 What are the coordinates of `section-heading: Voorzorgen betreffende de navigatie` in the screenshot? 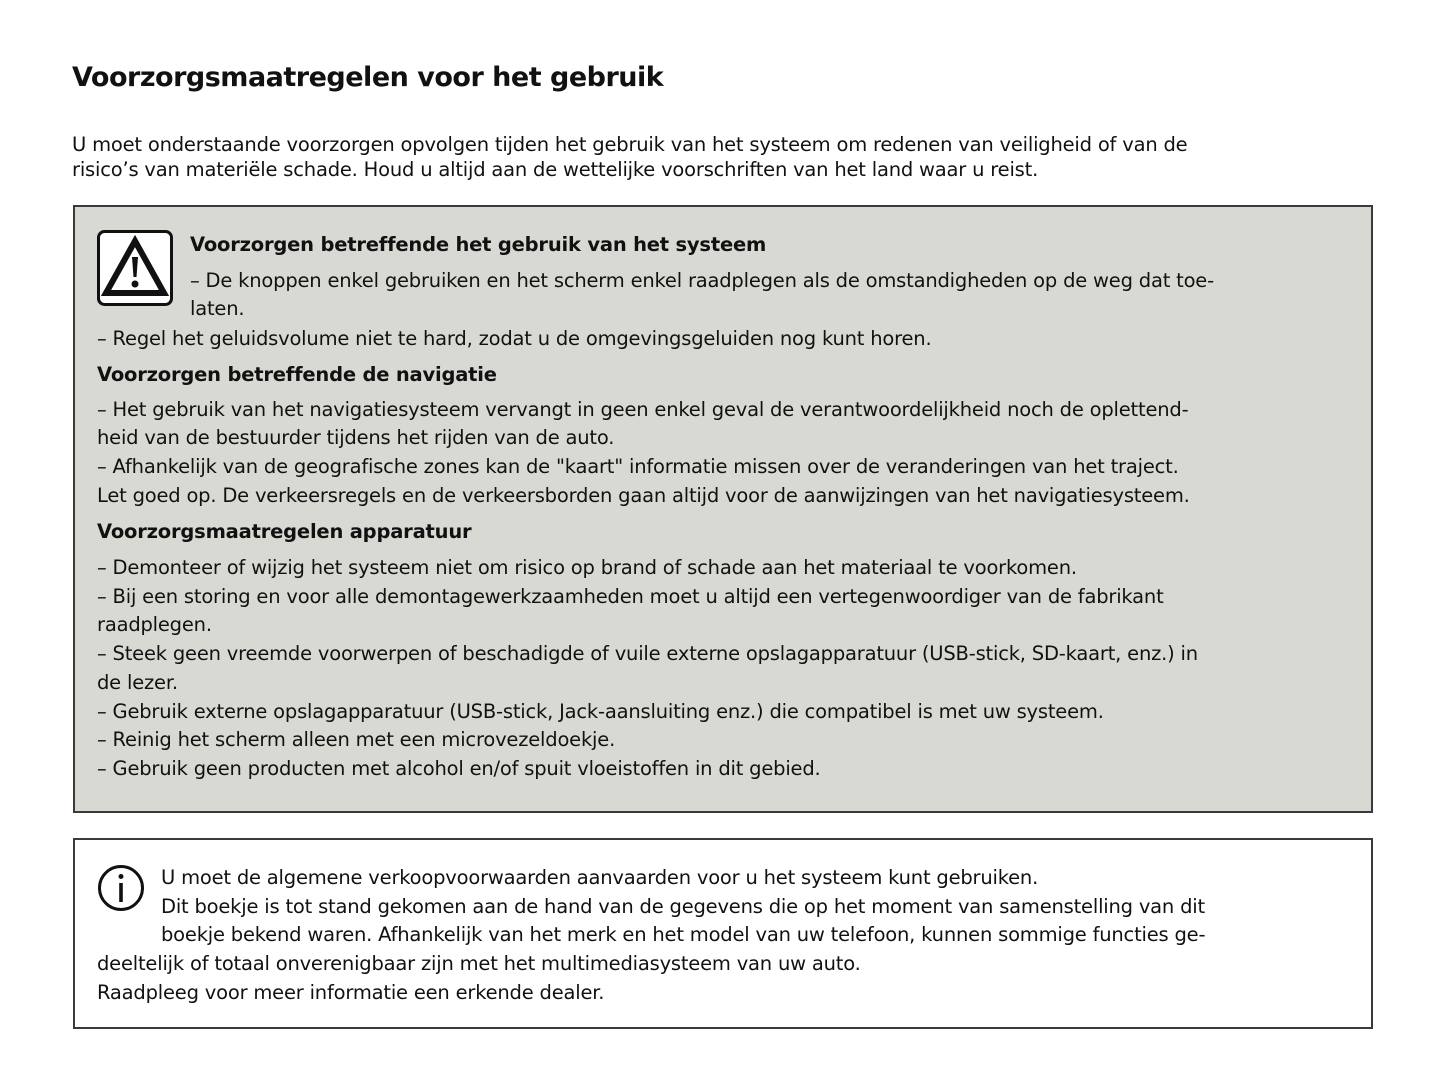 It's located at (297, 374).